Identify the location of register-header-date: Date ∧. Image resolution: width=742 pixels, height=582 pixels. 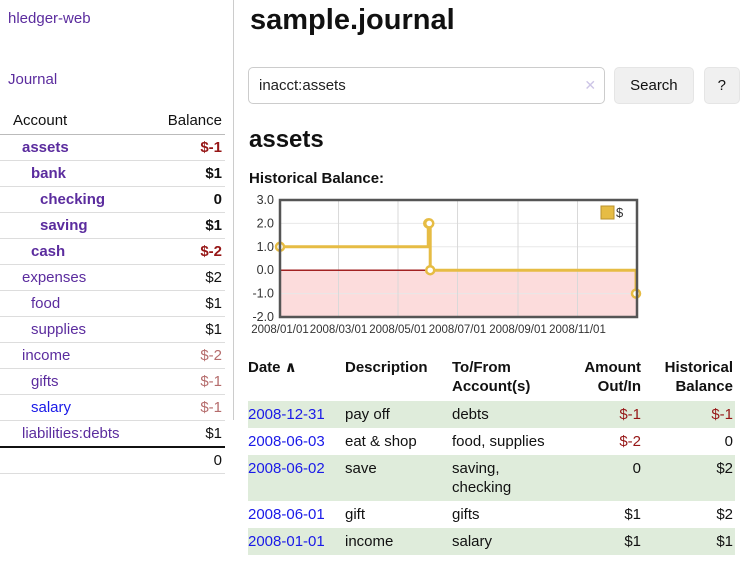
(272, 367).